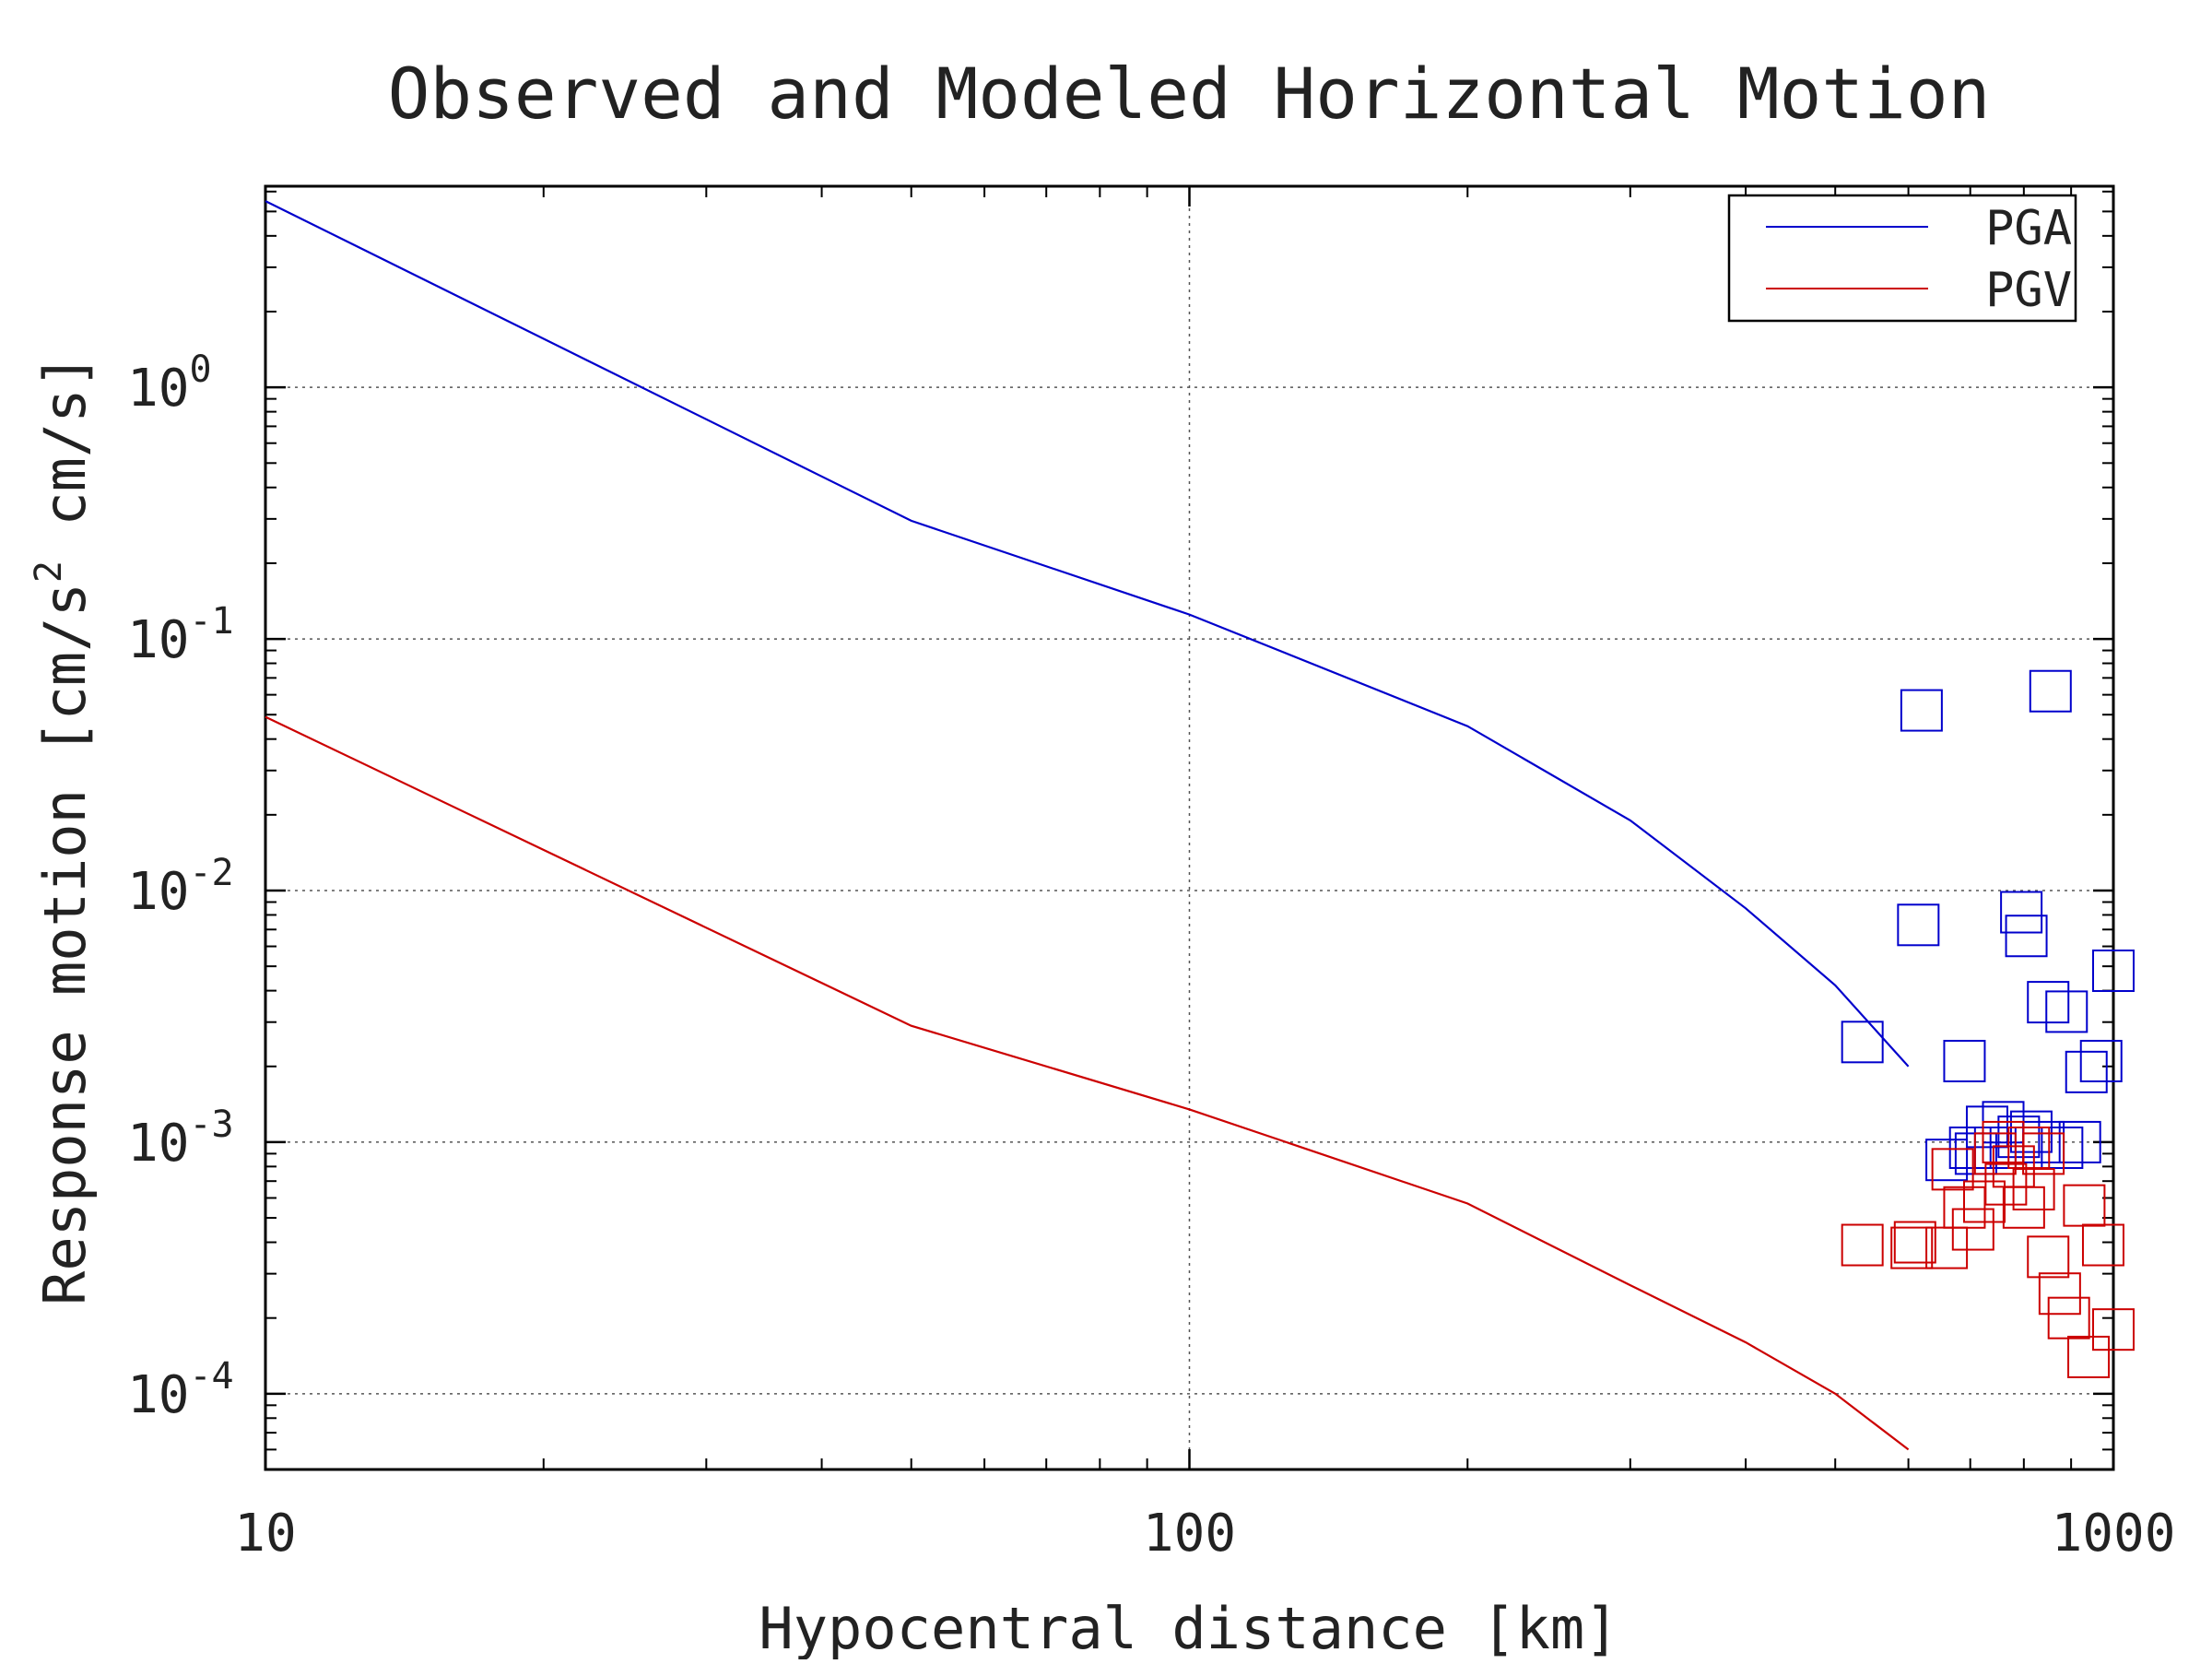 This screenshot has width=2212, height=1664. What do you see at coordinates (1189, 1534) in the screenshot?
I see `x-tick-label: 100` at bounding box center [1189, 1534].